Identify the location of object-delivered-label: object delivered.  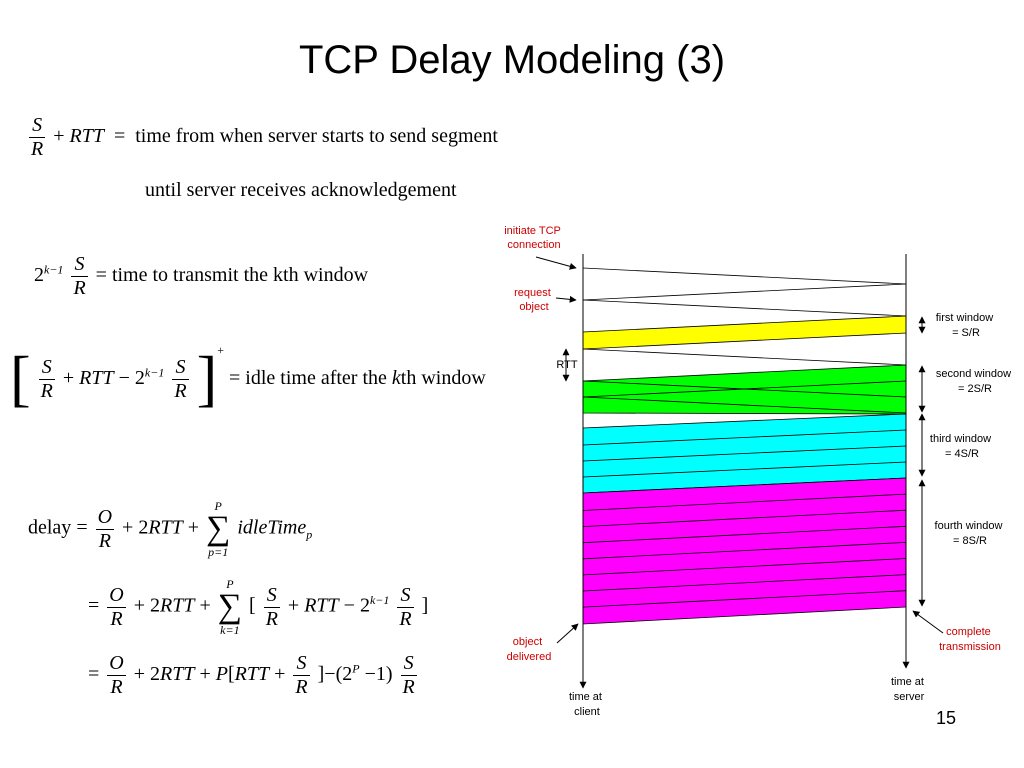
(529, 649).